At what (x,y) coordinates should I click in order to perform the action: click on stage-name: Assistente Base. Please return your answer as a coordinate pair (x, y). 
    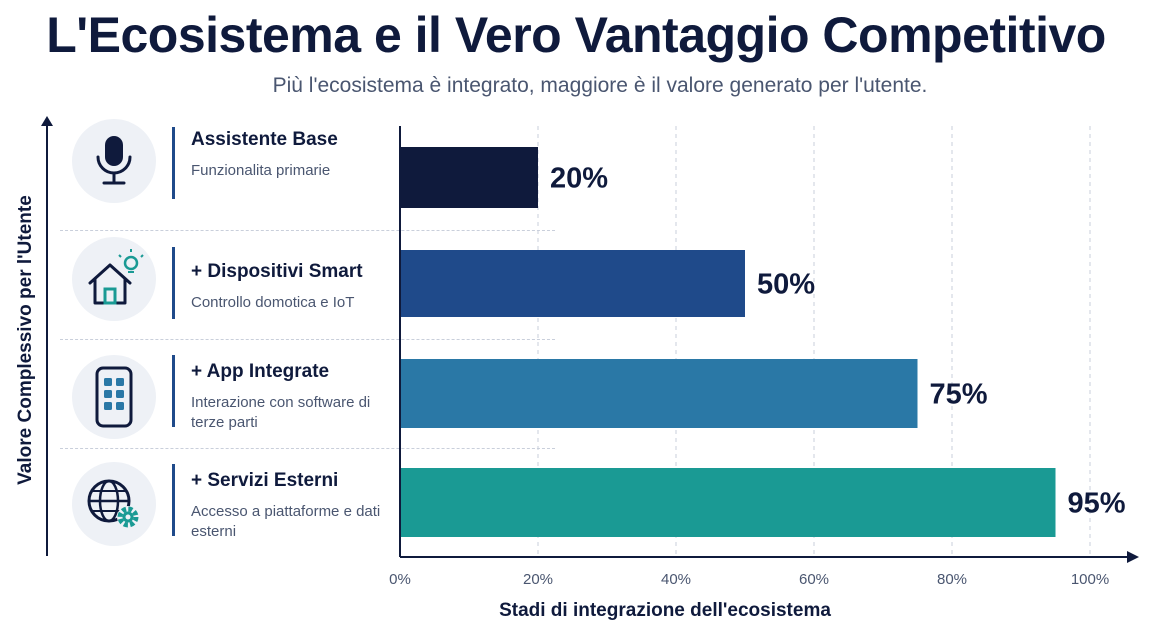
    Looking at the image, I should click on (264, 139).